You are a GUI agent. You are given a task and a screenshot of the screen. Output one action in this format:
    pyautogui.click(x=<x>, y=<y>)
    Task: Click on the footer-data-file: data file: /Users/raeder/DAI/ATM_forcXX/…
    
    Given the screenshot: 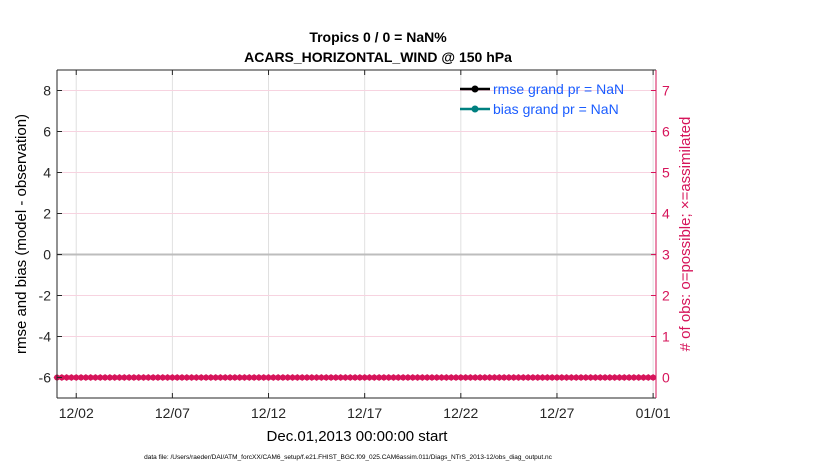 What is the action you would take?
    pyautogui.click(x=348, y=457)
    